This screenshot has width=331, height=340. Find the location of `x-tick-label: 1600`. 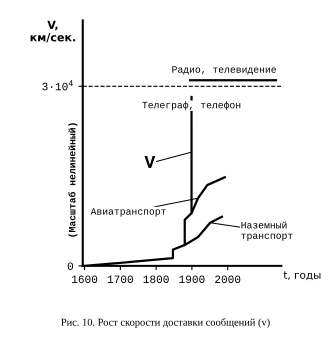

x-tick-label: 1600 is located at coordinates (85, 280).